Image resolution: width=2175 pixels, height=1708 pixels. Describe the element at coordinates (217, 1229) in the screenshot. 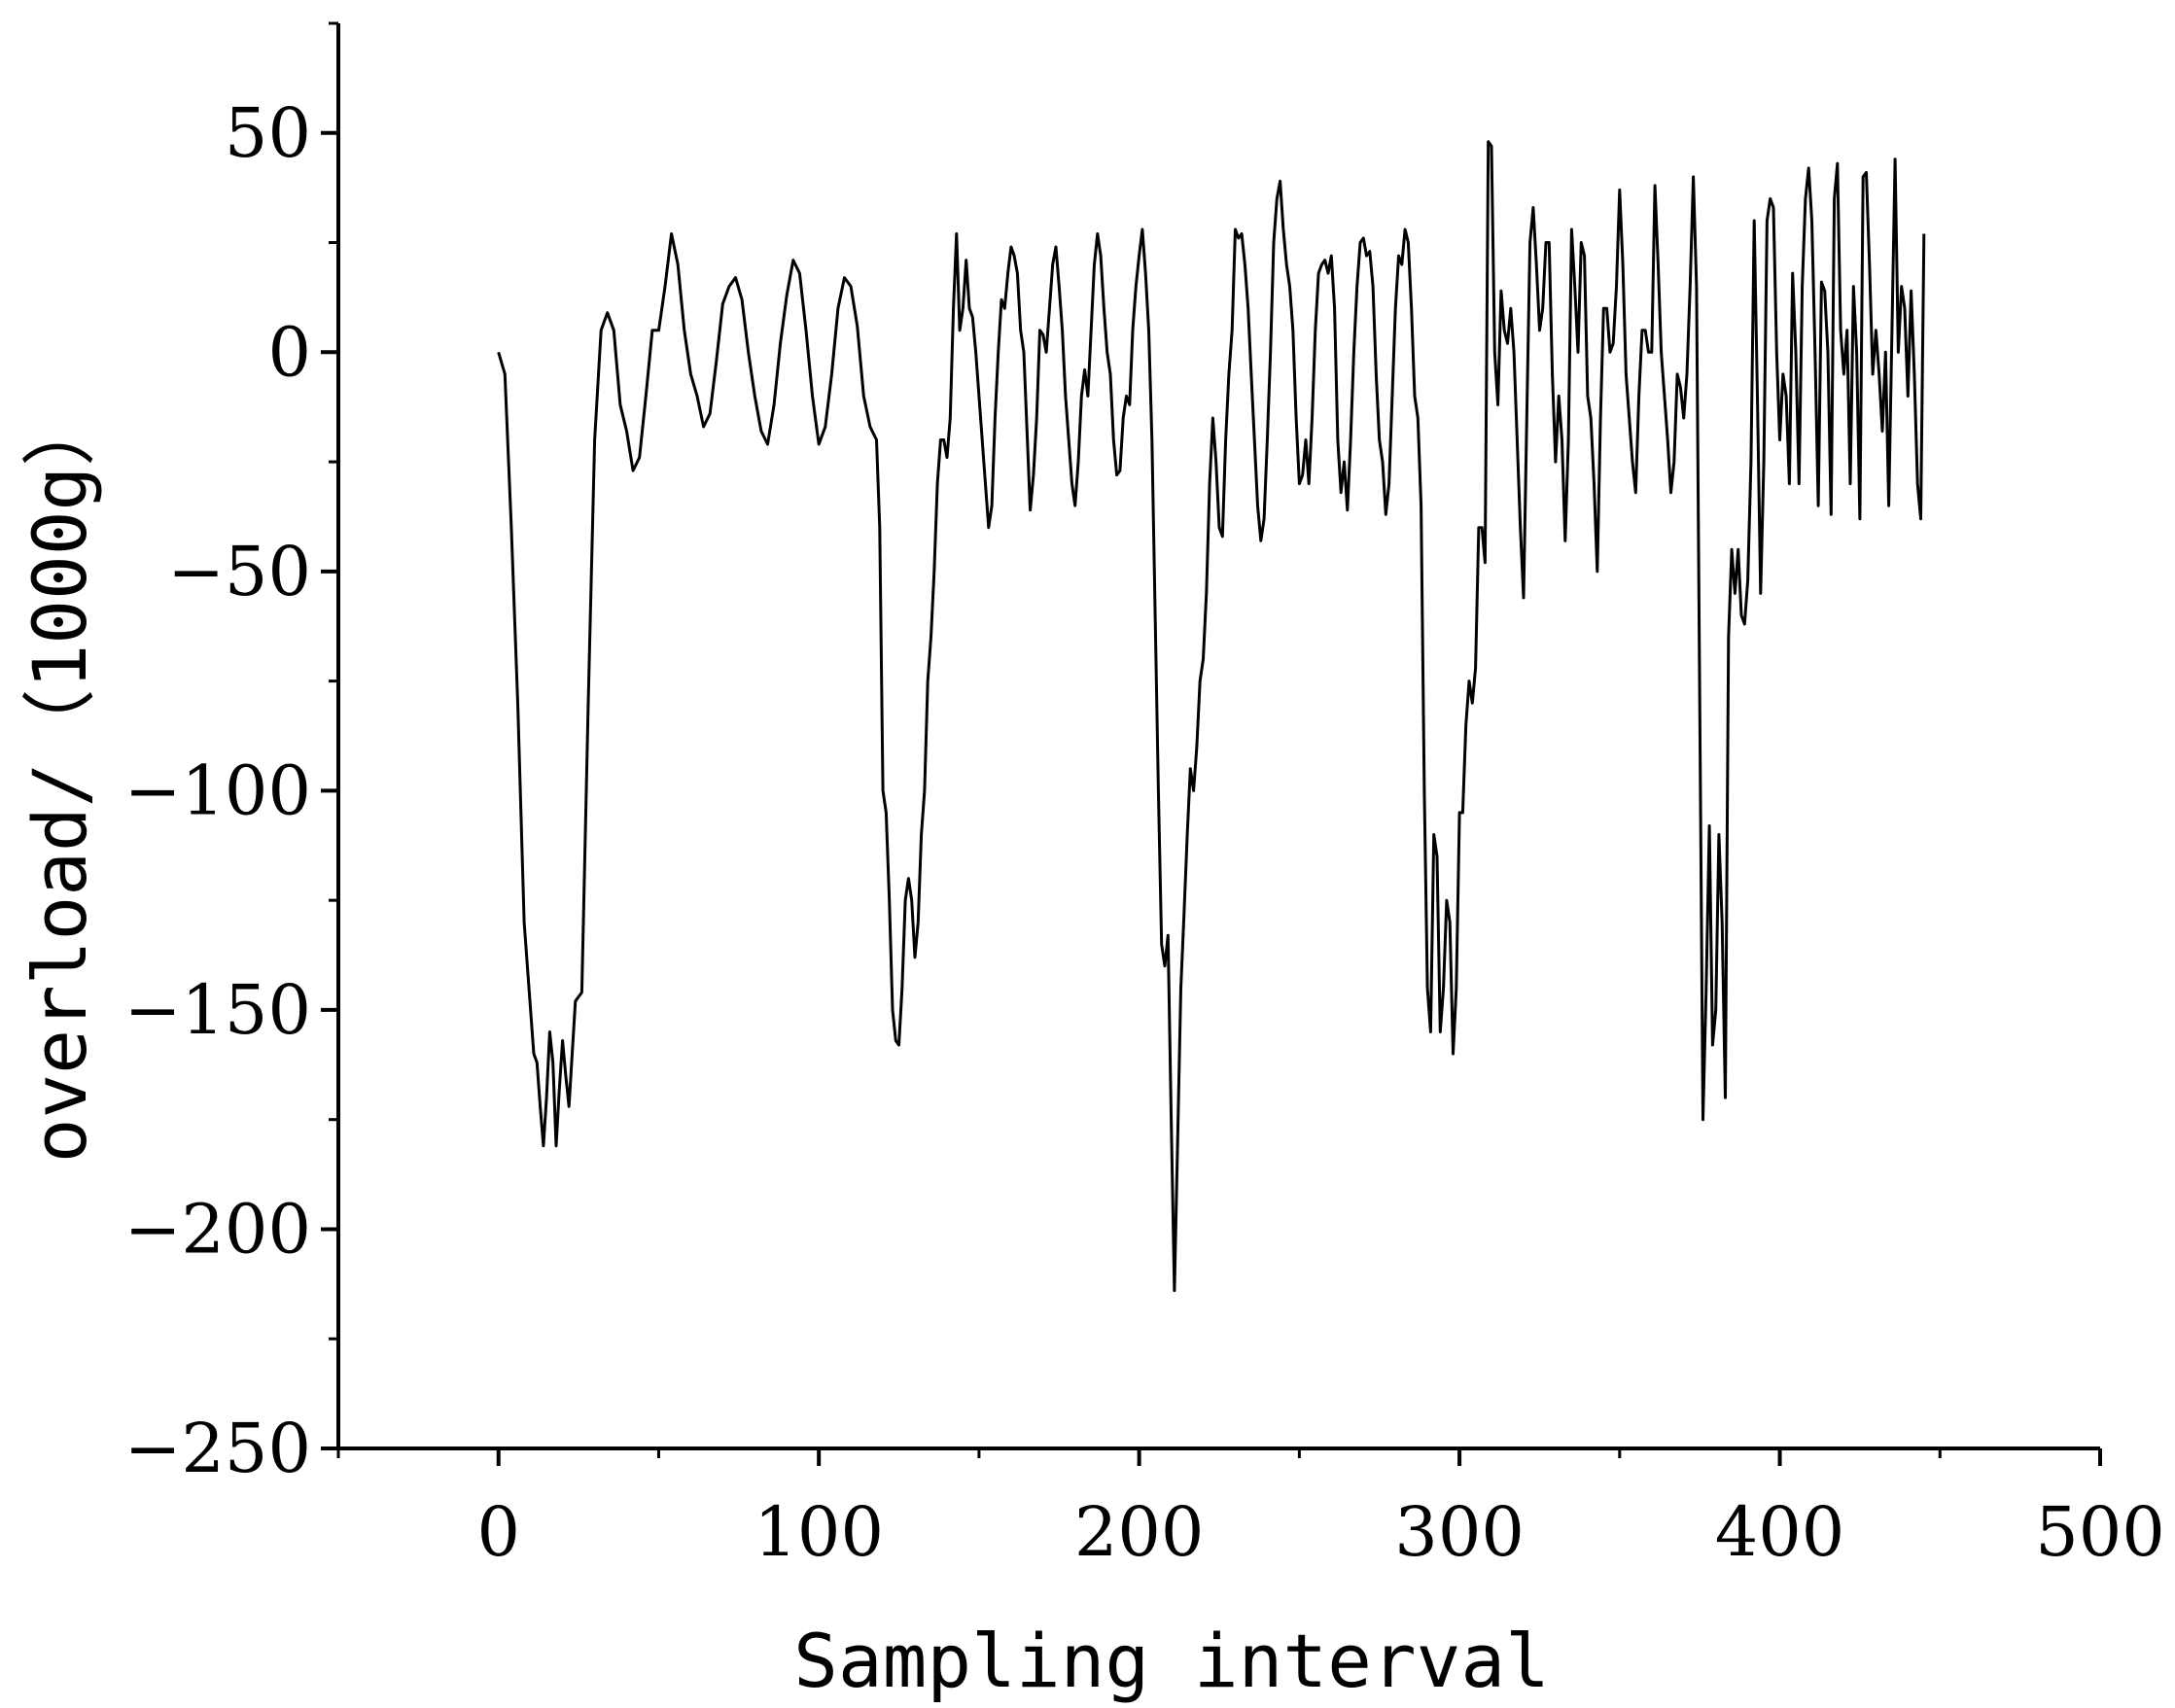

I see `y-tick-label: −200` at that location.